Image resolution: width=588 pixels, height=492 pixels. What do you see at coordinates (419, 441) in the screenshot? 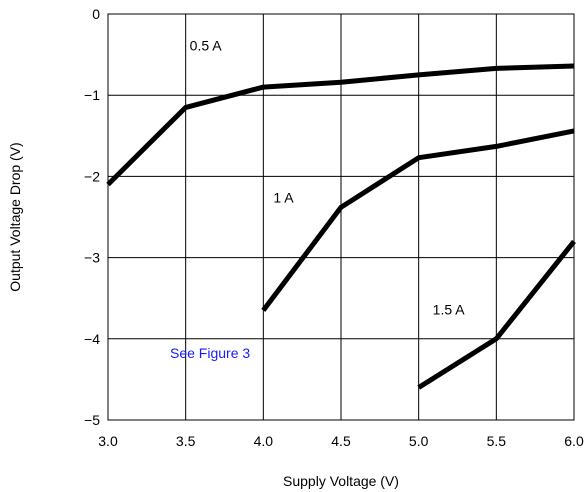
I see `x-tick-label: 5.0` at bounding box center [419, 441].